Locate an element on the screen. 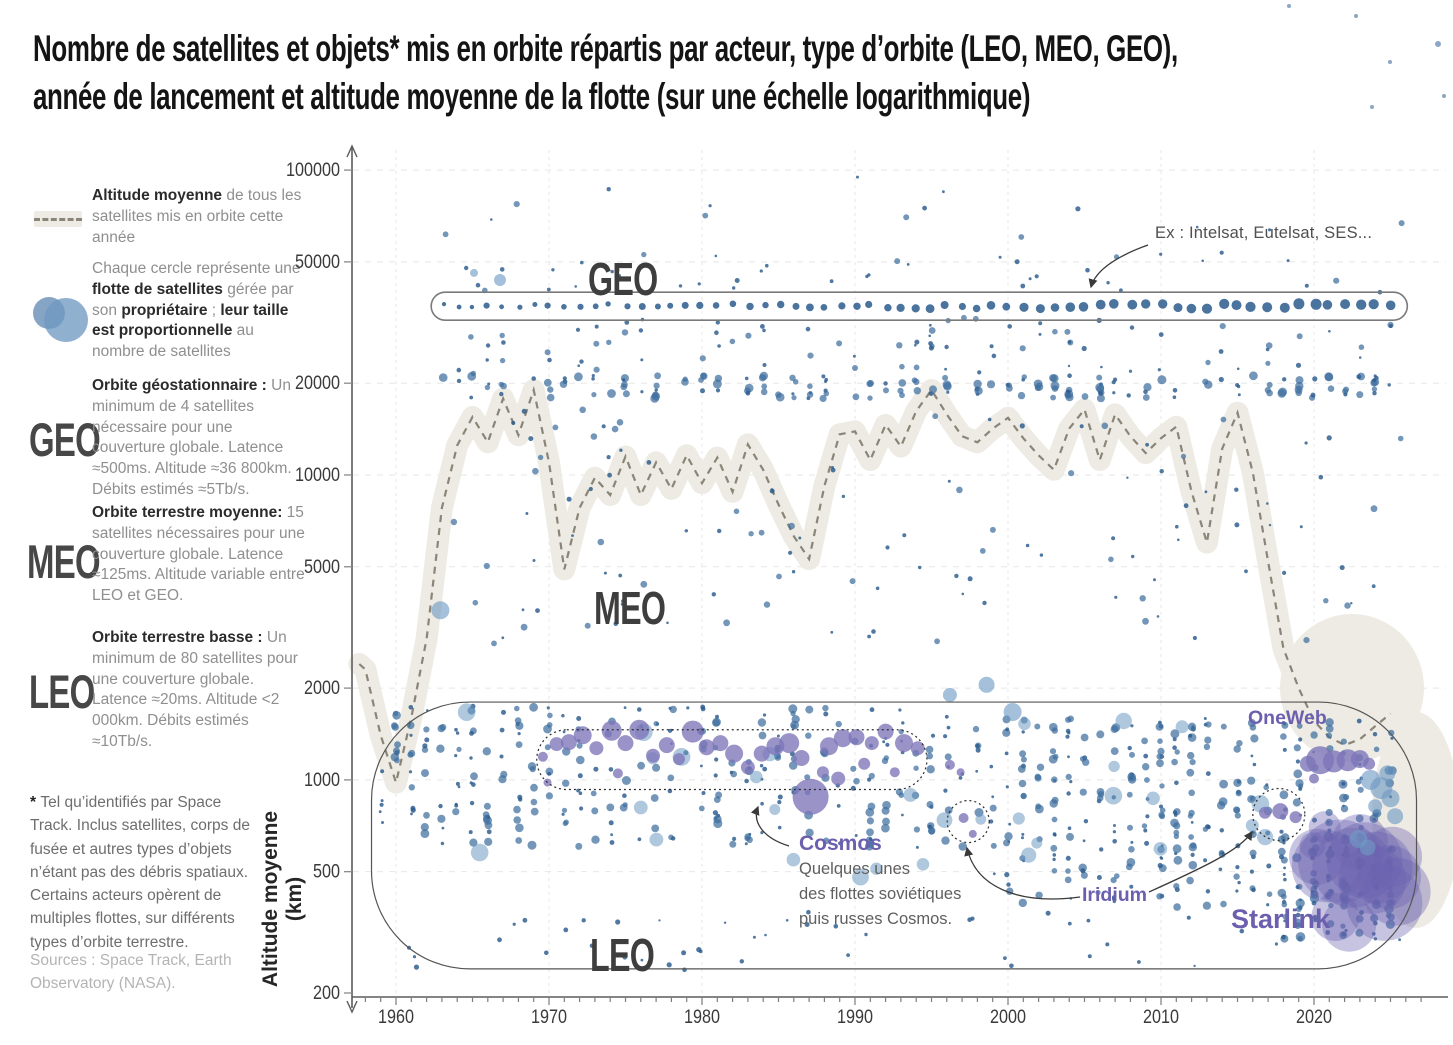 The width and height of the screenshot is (1453, 1045). x-tick-label: 2010 is located at coordinates (1161, 1017).